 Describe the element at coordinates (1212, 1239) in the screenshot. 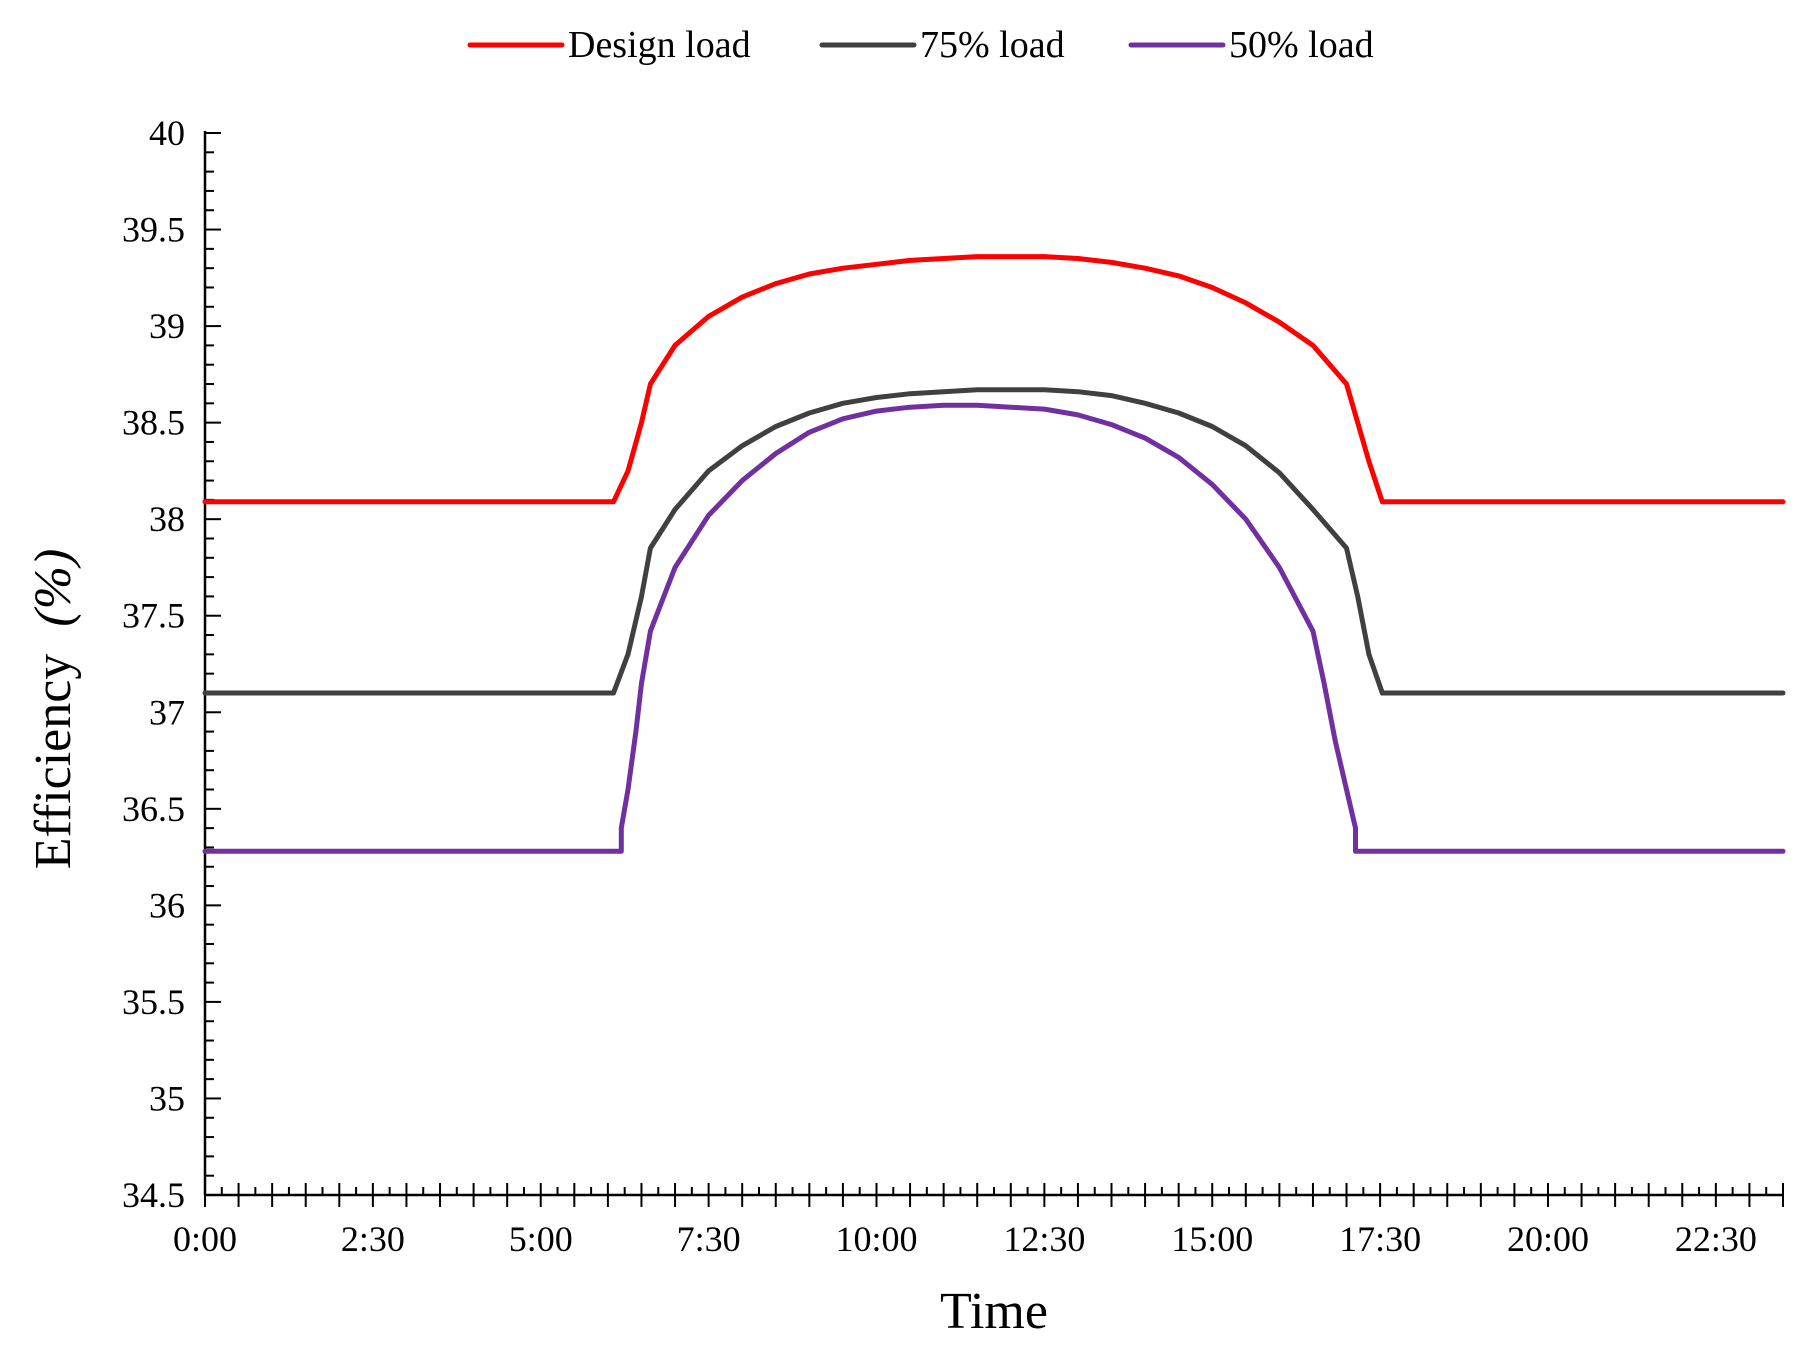

I see `x-tick-label: 15:00` at that location.